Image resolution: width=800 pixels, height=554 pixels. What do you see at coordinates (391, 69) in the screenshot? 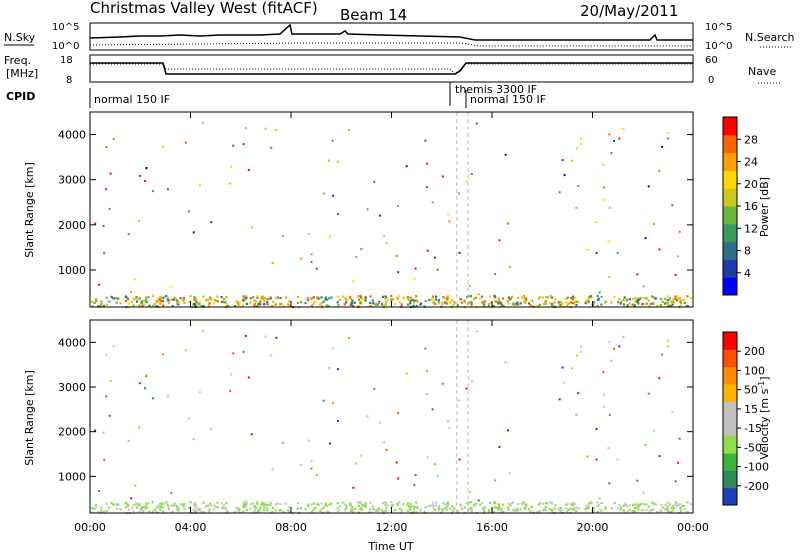
I see `nave-trace` at bounding box center [391, 69].